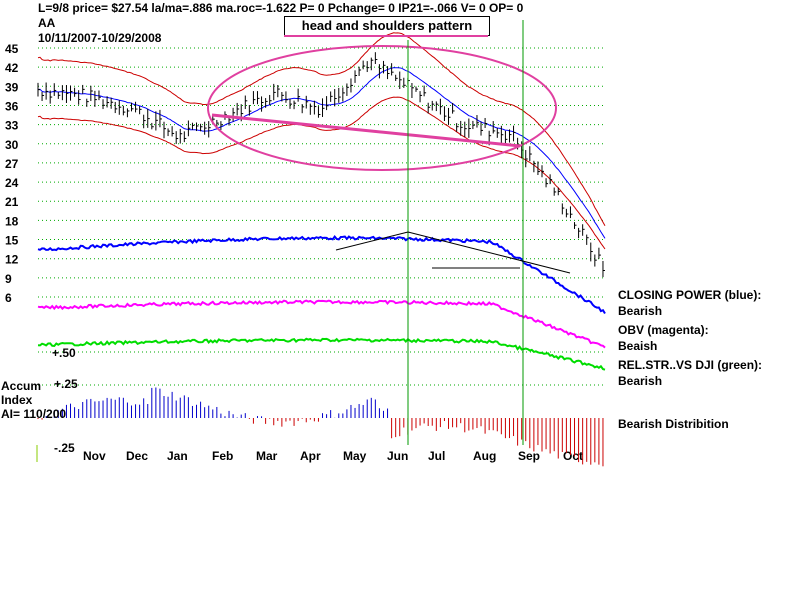 This screenshot has height=600, width=800. What do you see at coordinates (12, 49) in the screenshot?
I see `y-tick-label: 45` at bounding box center [12, 49].